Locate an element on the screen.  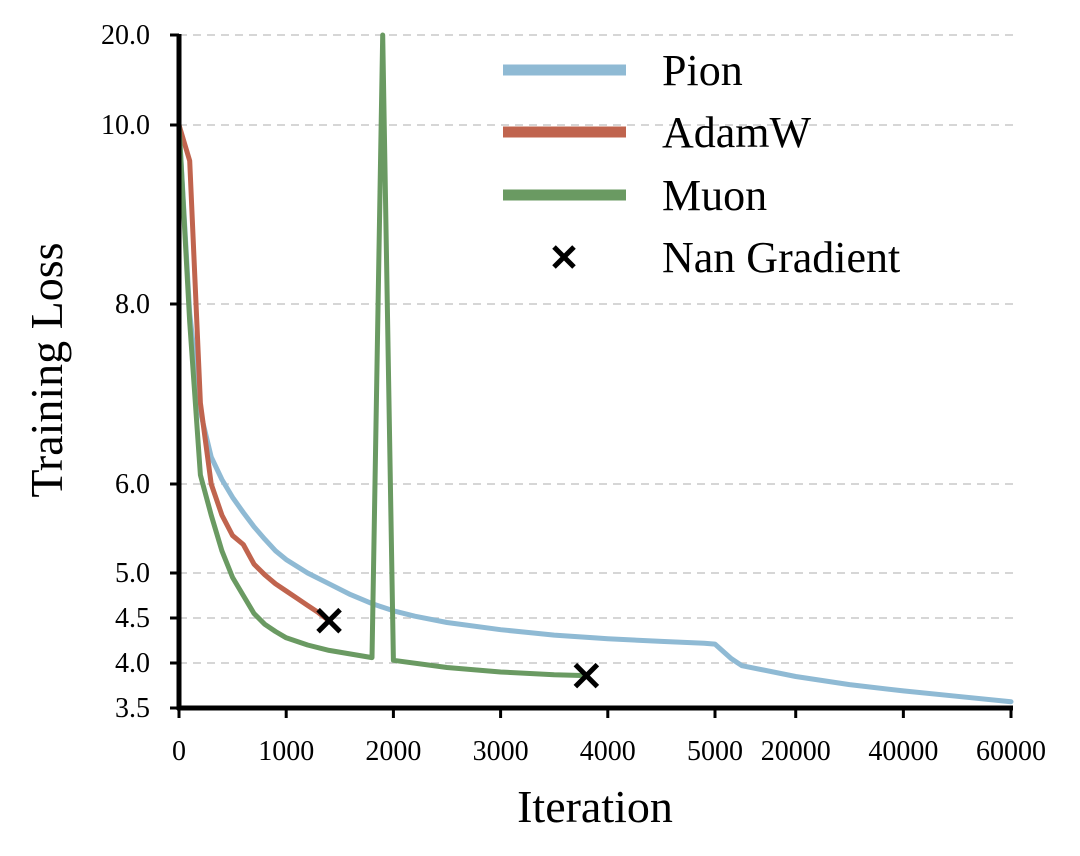
x-tick-label: 40000 is located at coordinates (903, 751).